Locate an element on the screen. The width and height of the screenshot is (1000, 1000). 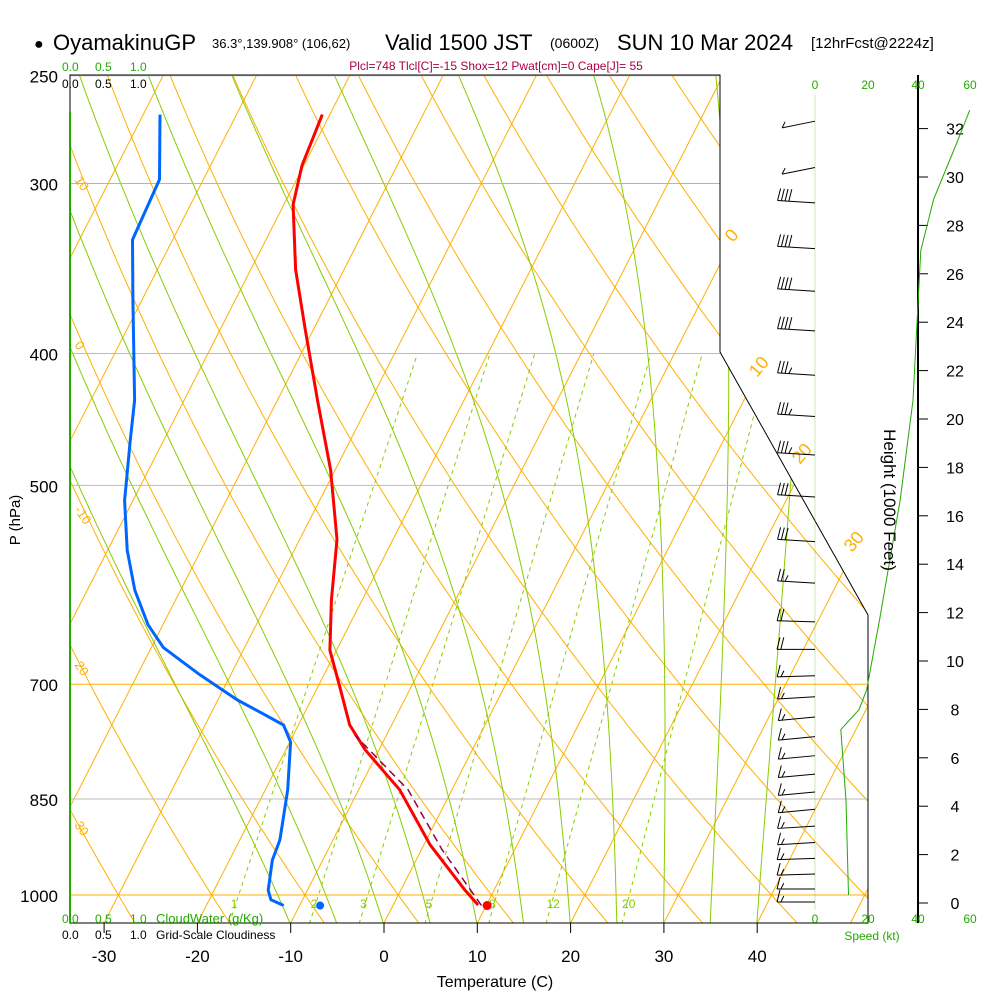
speed-tick-bottom-2: 40 is located at coordinates (918, 919).